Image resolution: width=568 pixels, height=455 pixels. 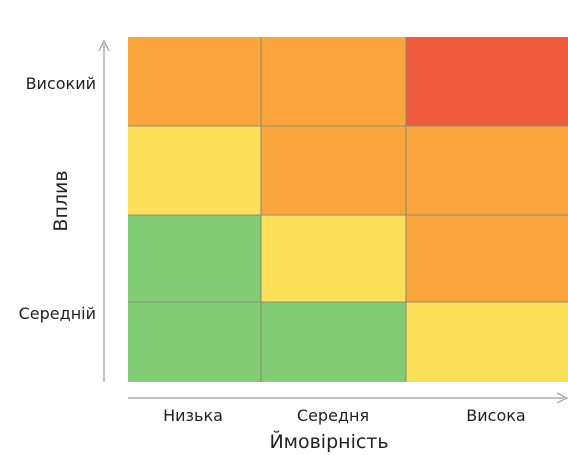 I want to click on x-tick-label-medium: Середня, so click(x=333, y=415).